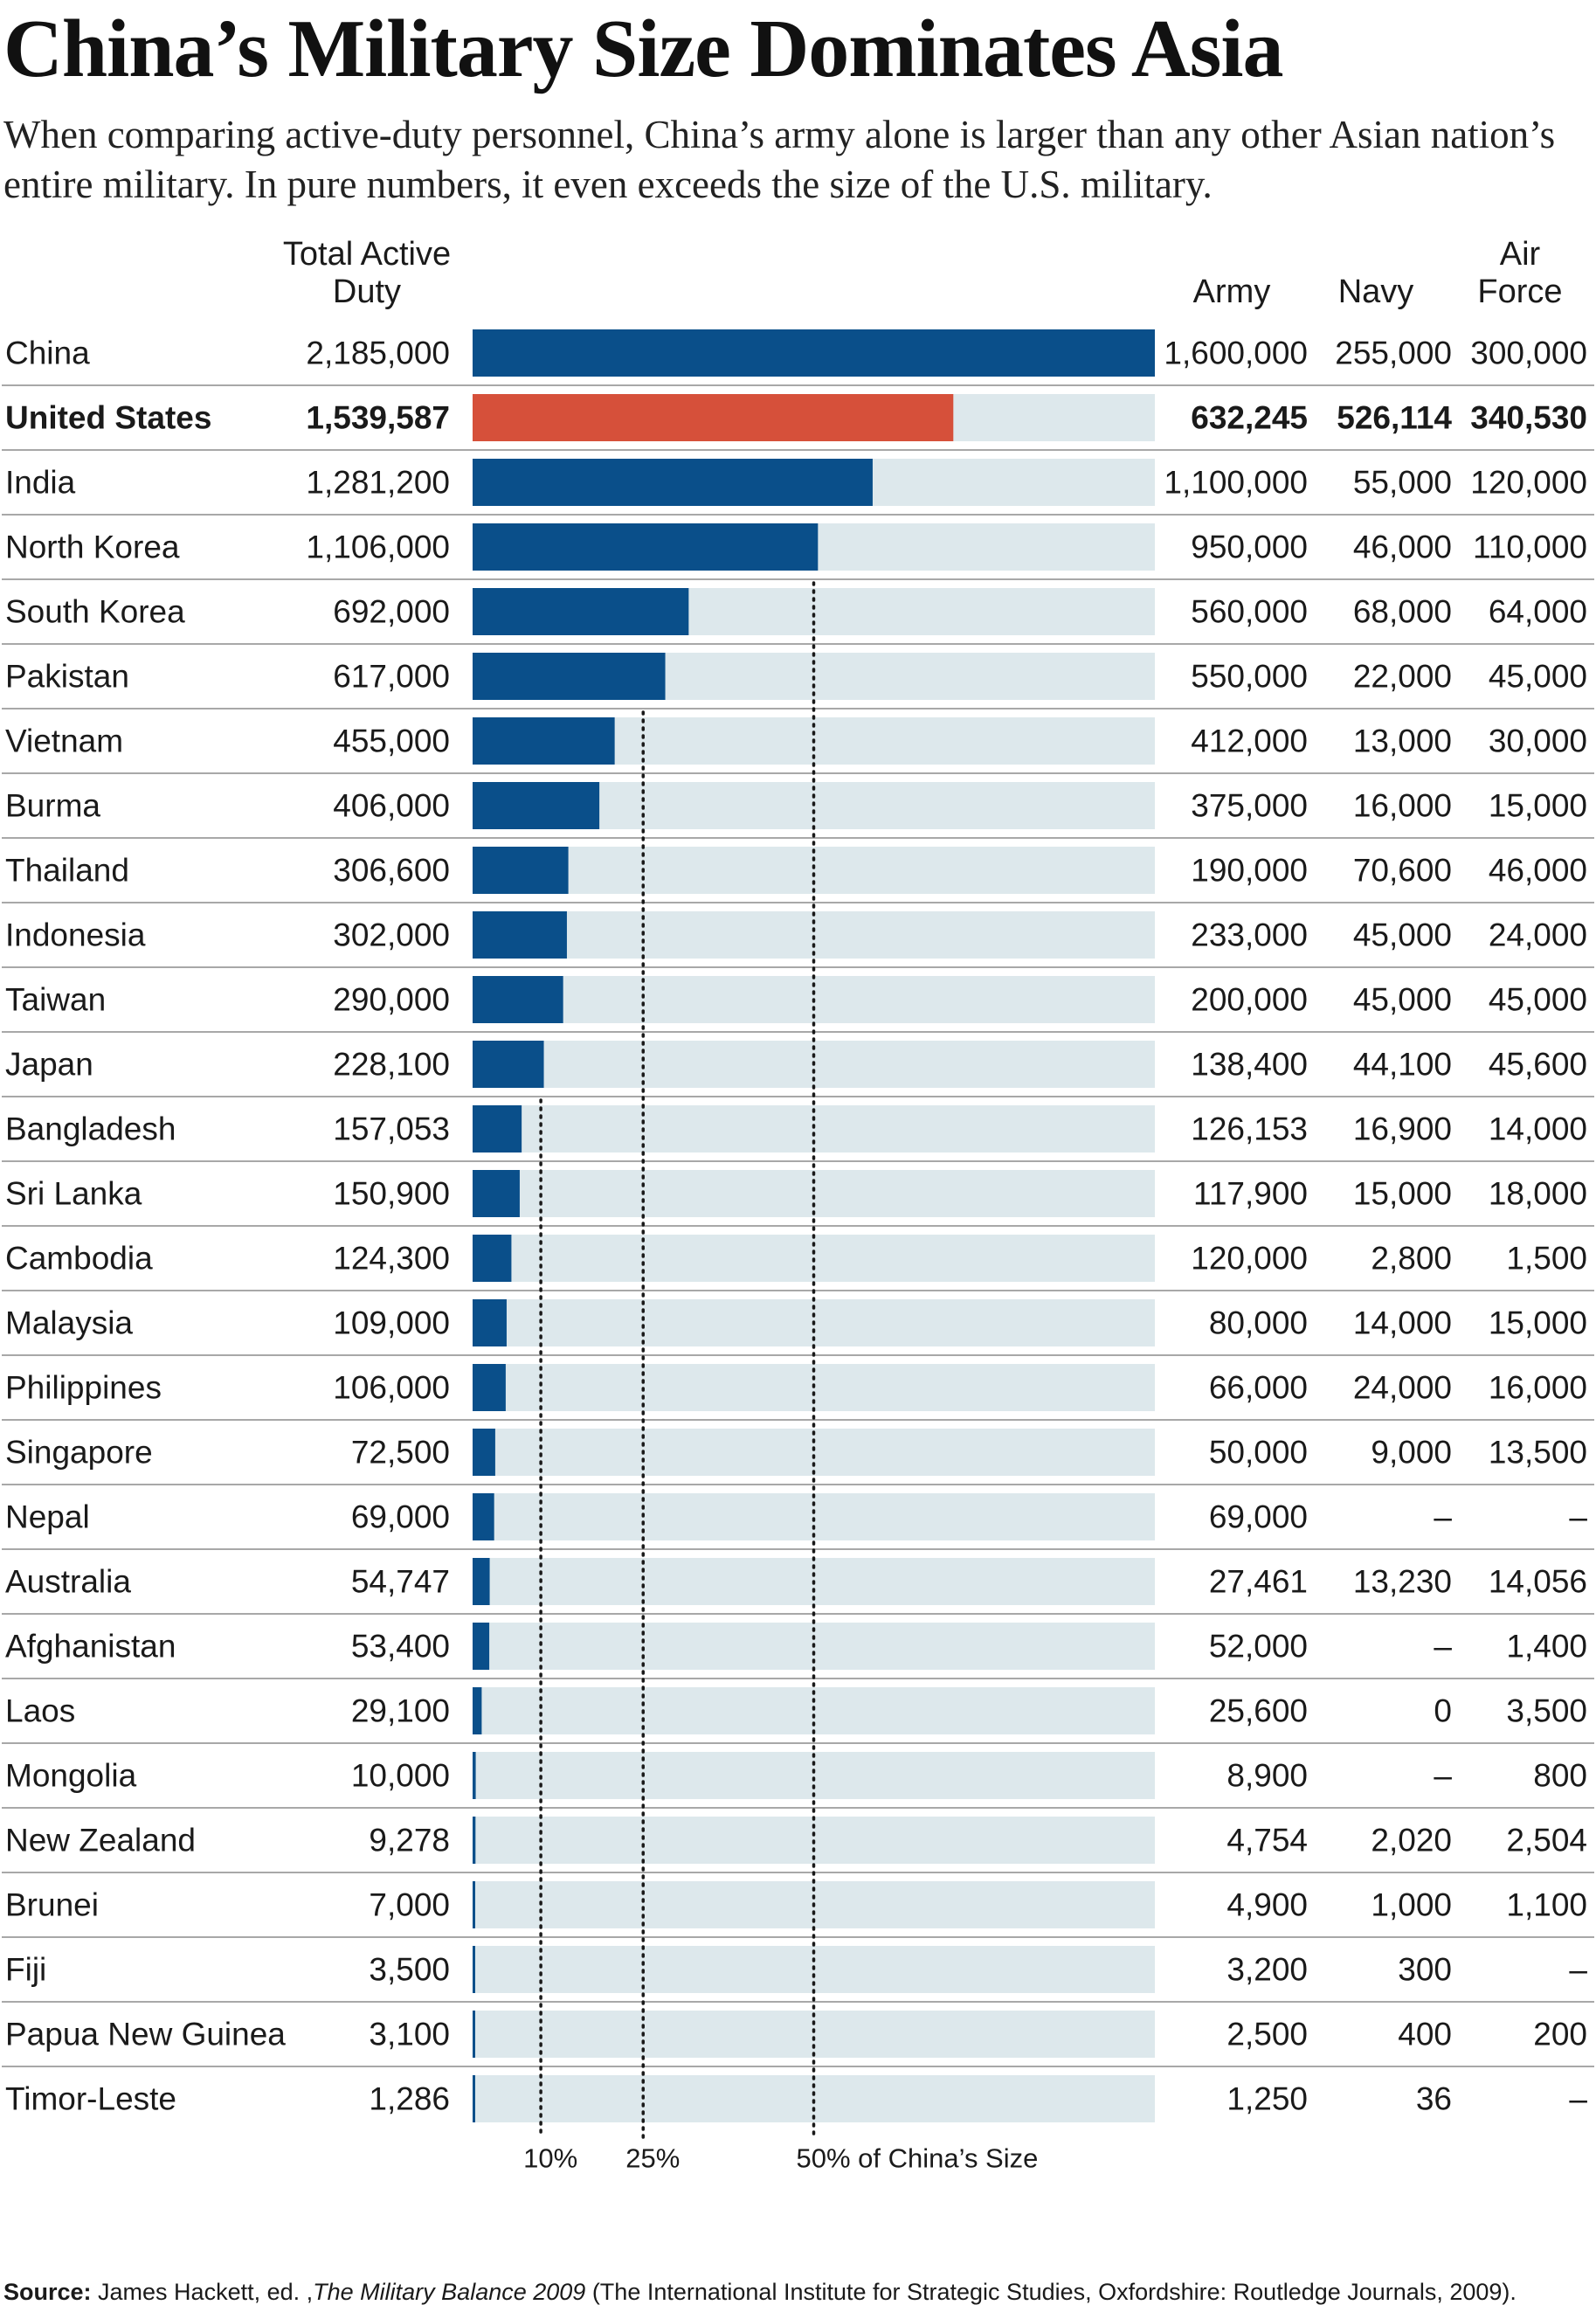 The image size is (1596, 2305). What do you see at coordinates (1425, 2034) in the screenshot?
I see `navy-value: 400` at bounding box center [1425, 2034].